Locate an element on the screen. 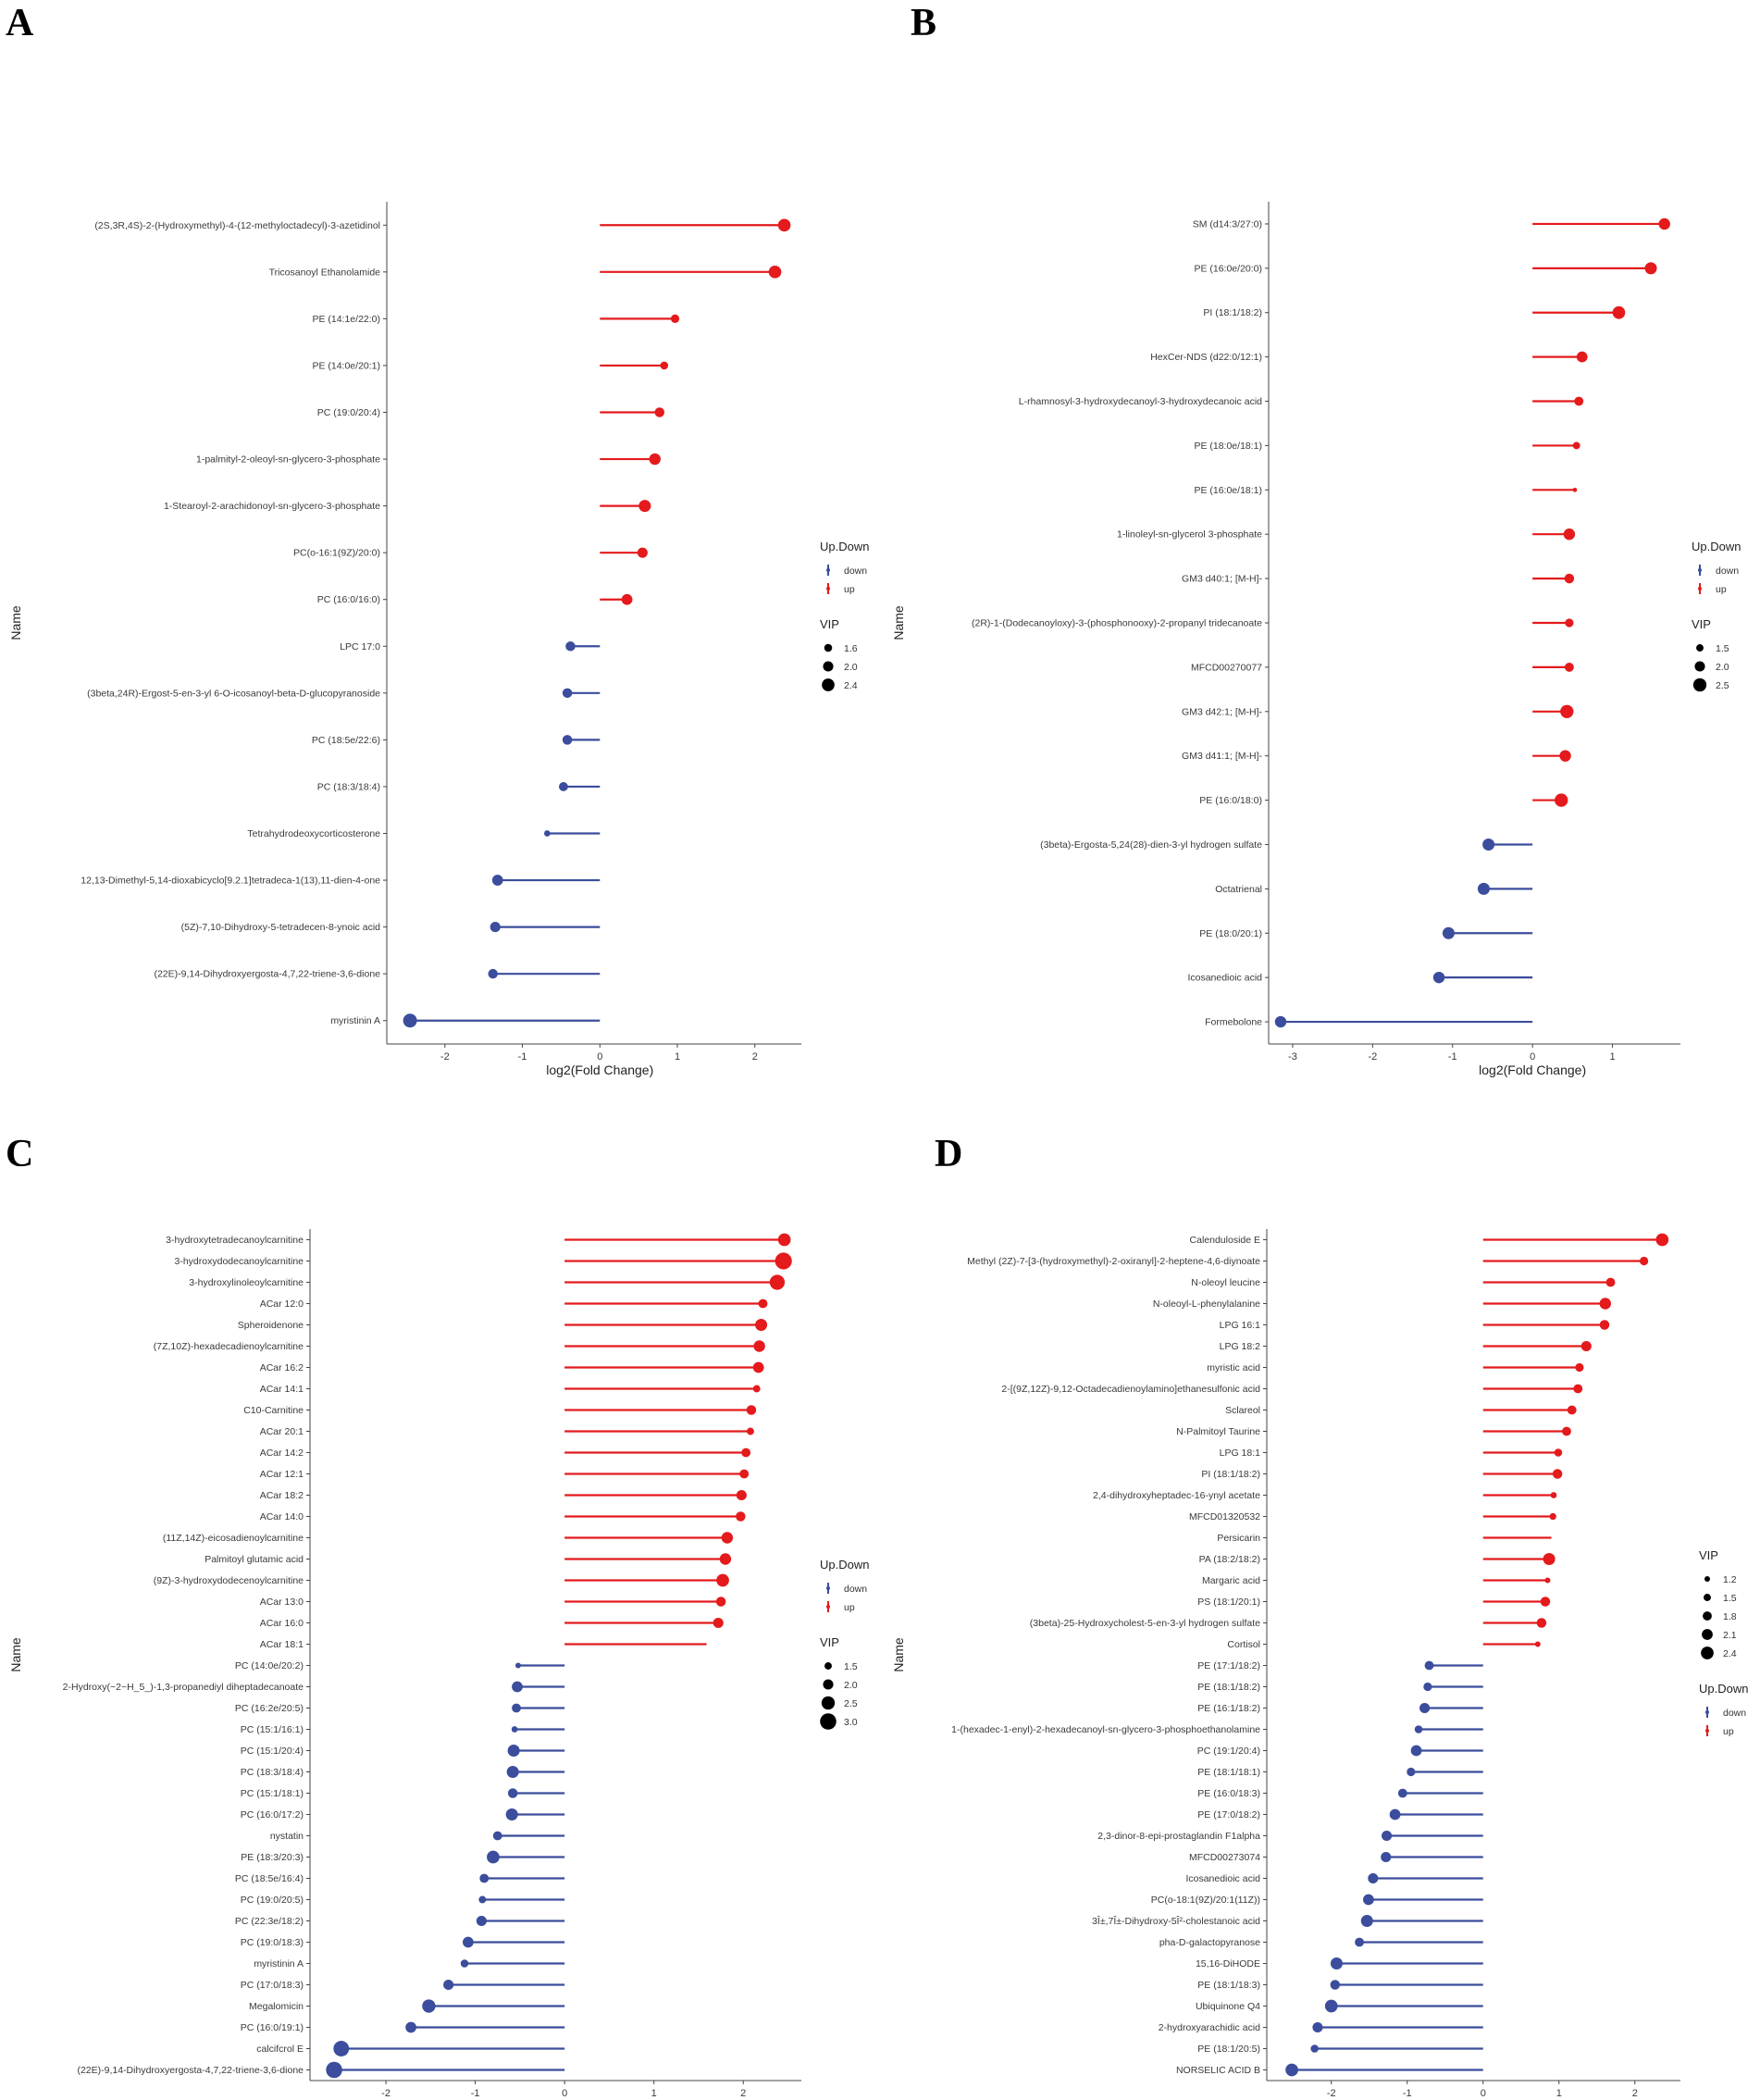 The image size is (1760, 2100). y-tick-label: C10-Carnitine is located at coordinates (273, 1410).